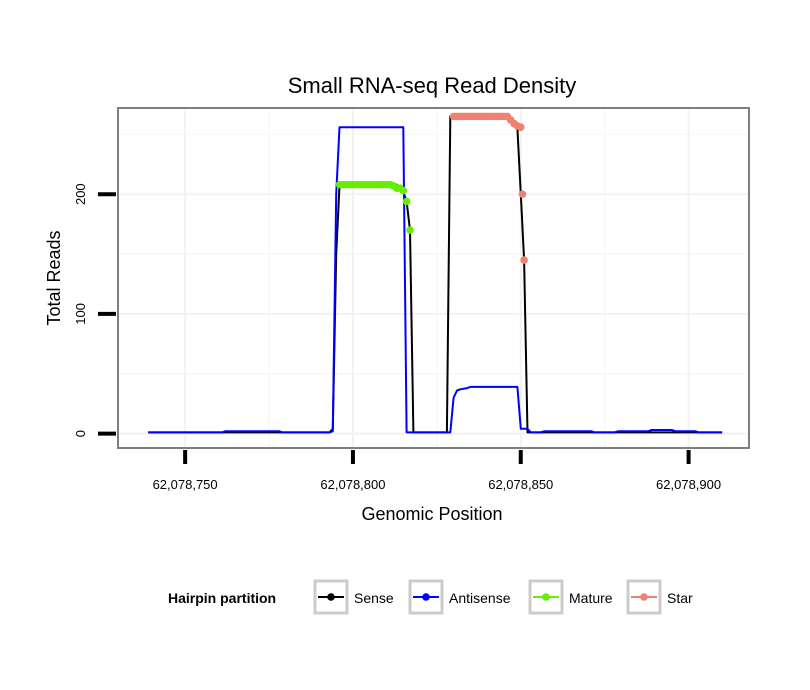 This screenshot has height=690, width=810. I want to click on x-axis-title: Genomic Position, so click(431, 514).